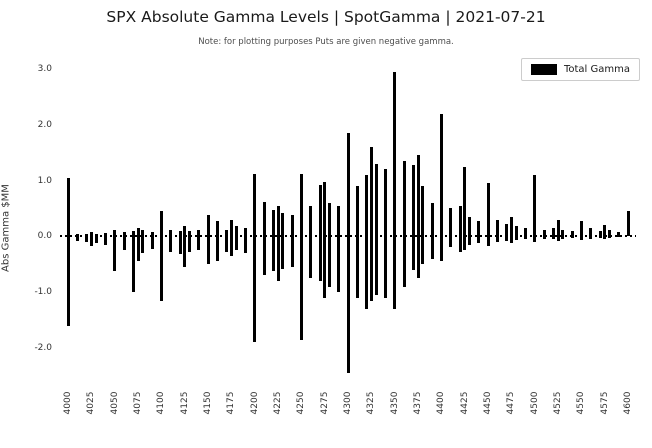 The image size is (652, 448). What do you see at coordinates (581, 403) in the screenshot?
I see `x-tick-label: 4550` at bounding box center [581, 403].